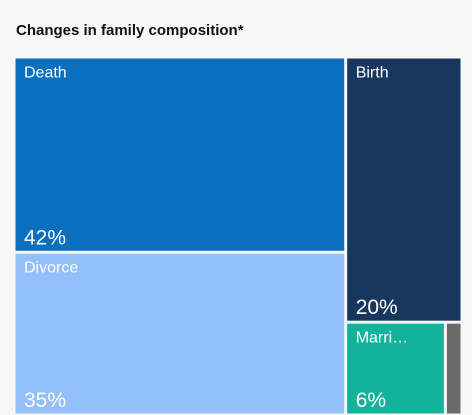  Describe the element at coordinates (45, 72) in the screenshot. I see `tile-label: Death` at that location.